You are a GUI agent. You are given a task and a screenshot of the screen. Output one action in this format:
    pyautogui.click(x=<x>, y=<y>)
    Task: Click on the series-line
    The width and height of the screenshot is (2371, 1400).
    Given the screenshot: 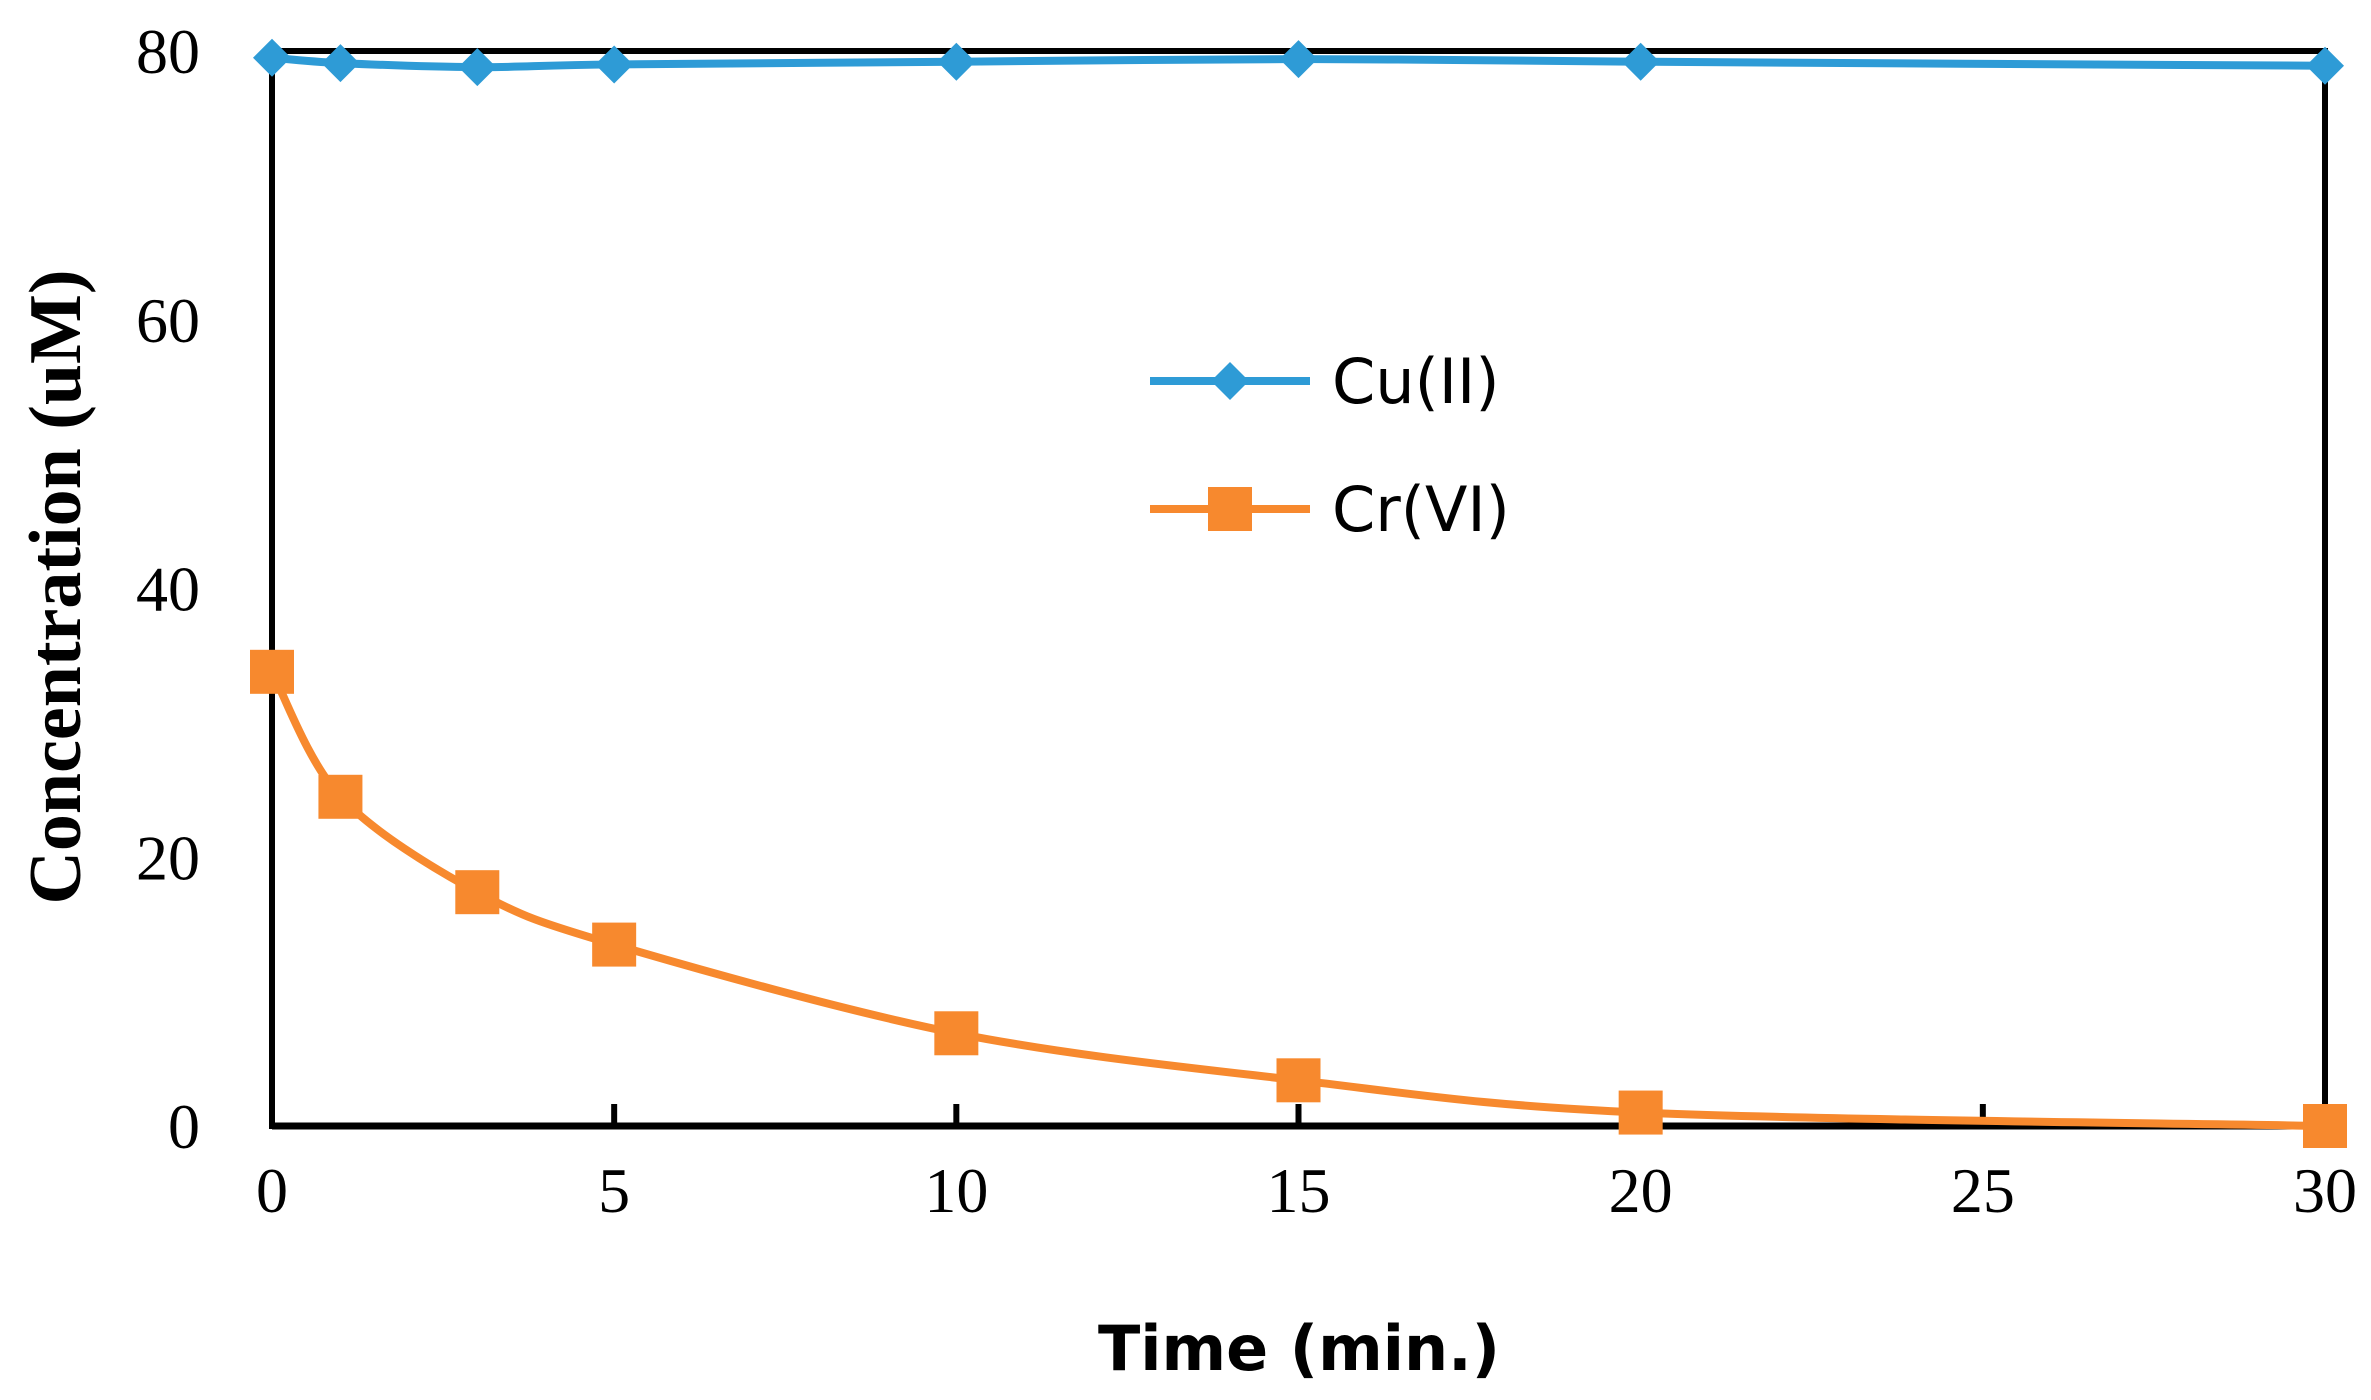 What is the action you would take?
    pyautogui.click(x=1298, y=62)
    